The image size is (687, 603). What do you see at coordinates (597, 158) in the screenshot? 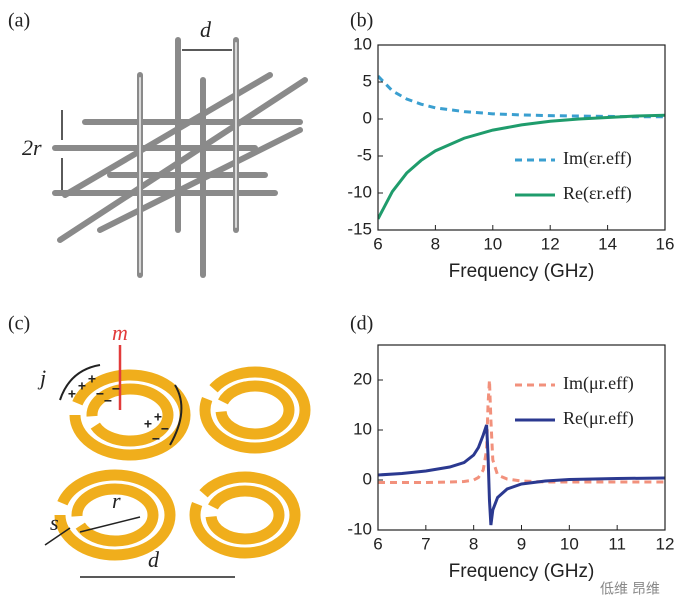
I see `legend-label: Im(εr.eff)` at bounding box center [597, 158].